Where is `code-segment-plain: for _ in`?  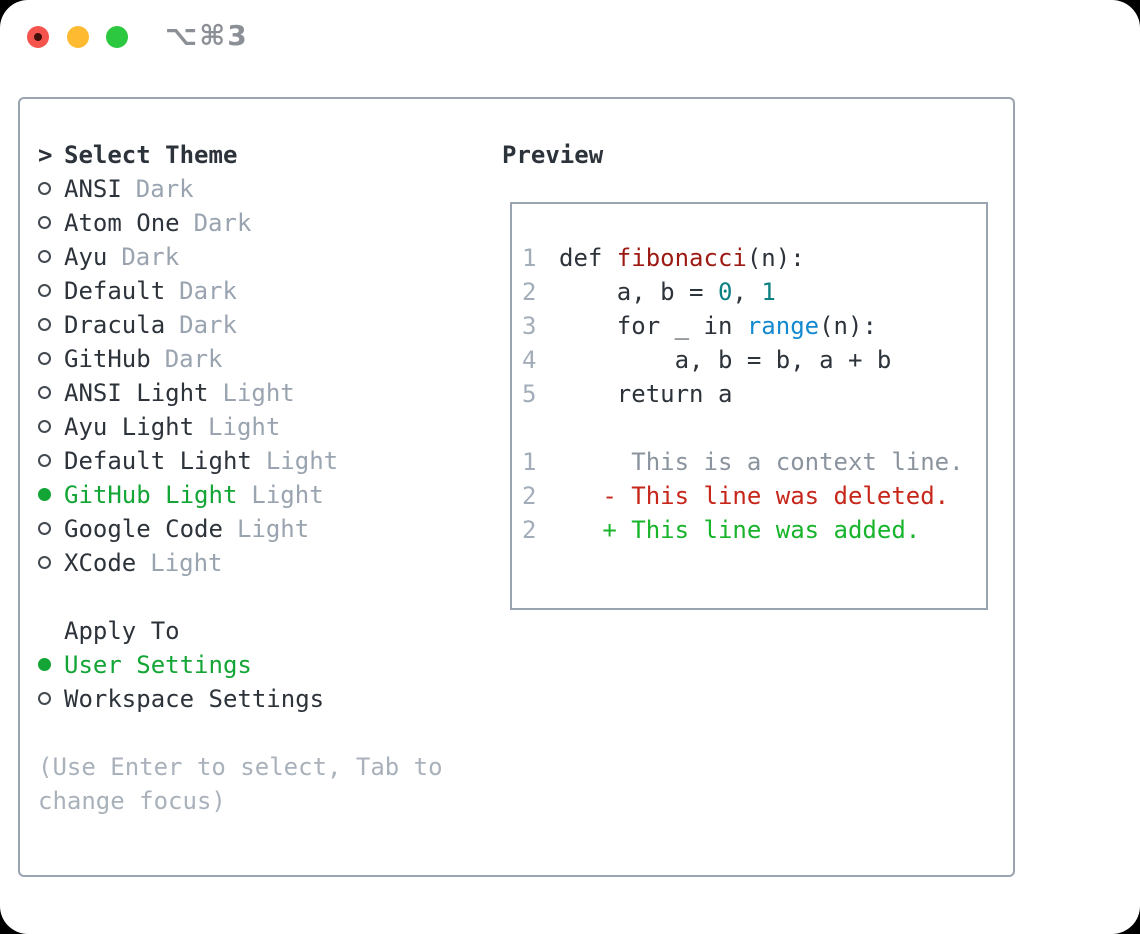
code-segment-plain: for _ in is located at coordinates (653, 326).